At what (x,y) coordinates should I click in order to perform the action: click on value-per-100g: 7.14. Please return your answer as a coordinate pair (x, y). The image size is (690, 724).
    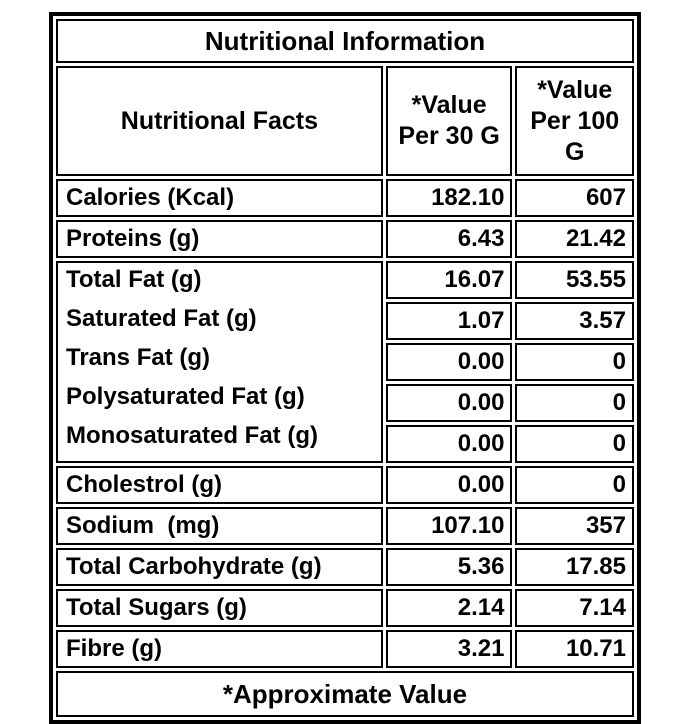
    Looking at the image, I should click on (574, 608).